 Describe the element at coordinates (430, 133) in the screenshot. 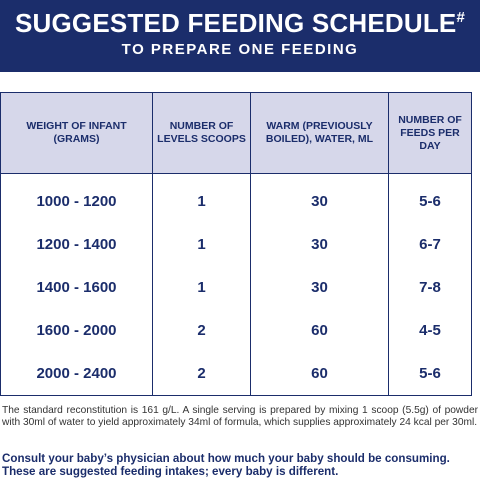

I see `column-header: NUMBER OF FEEDS PER DAY` at that location.